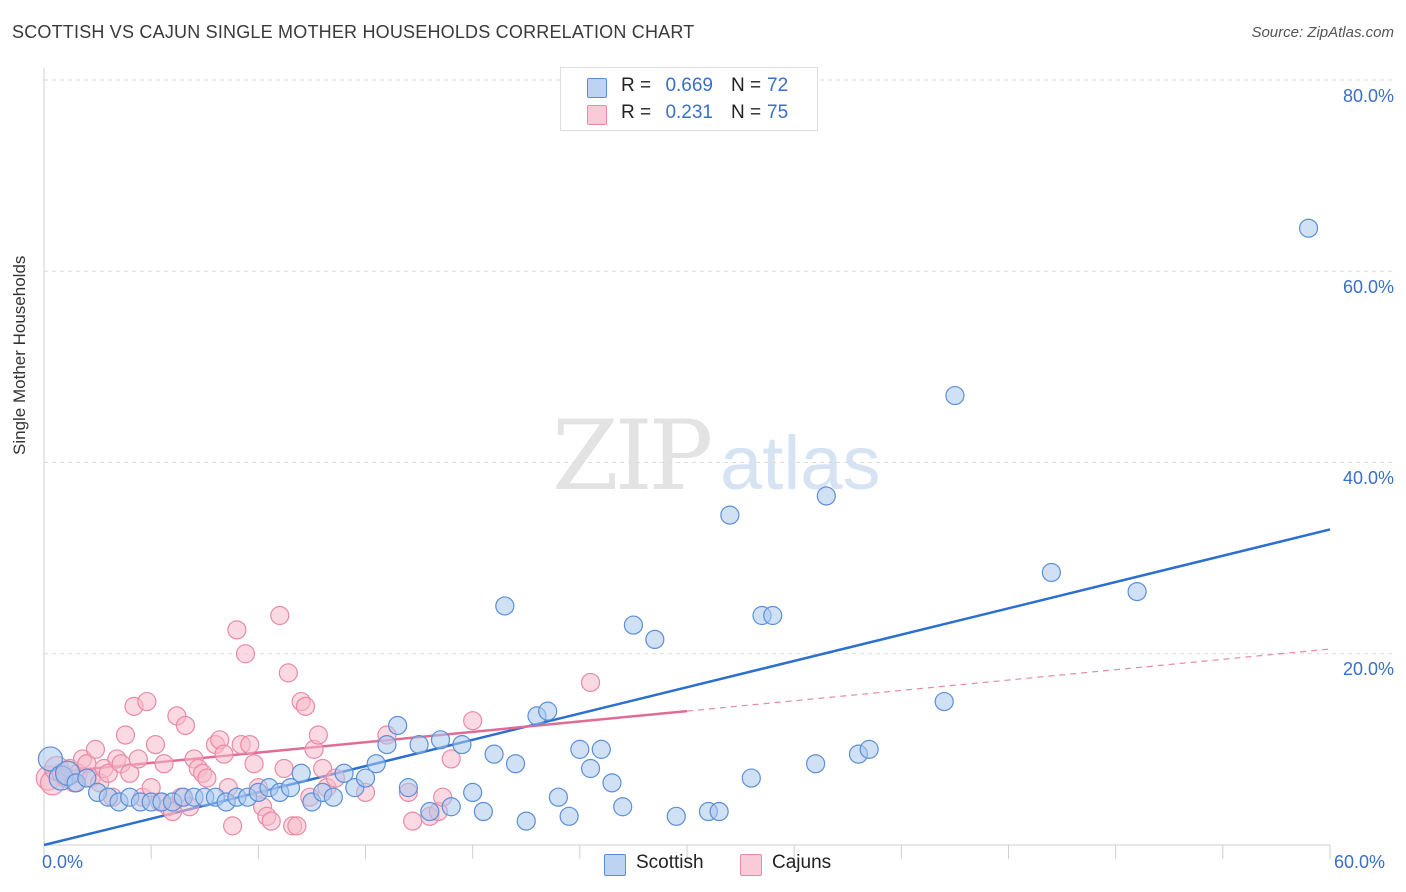 The height and width of the screenshot is (892, 1406). Describe the element at coordinates (1008, 680) in the screenshot. I see `trend-line-cajuns-extension` at that location.